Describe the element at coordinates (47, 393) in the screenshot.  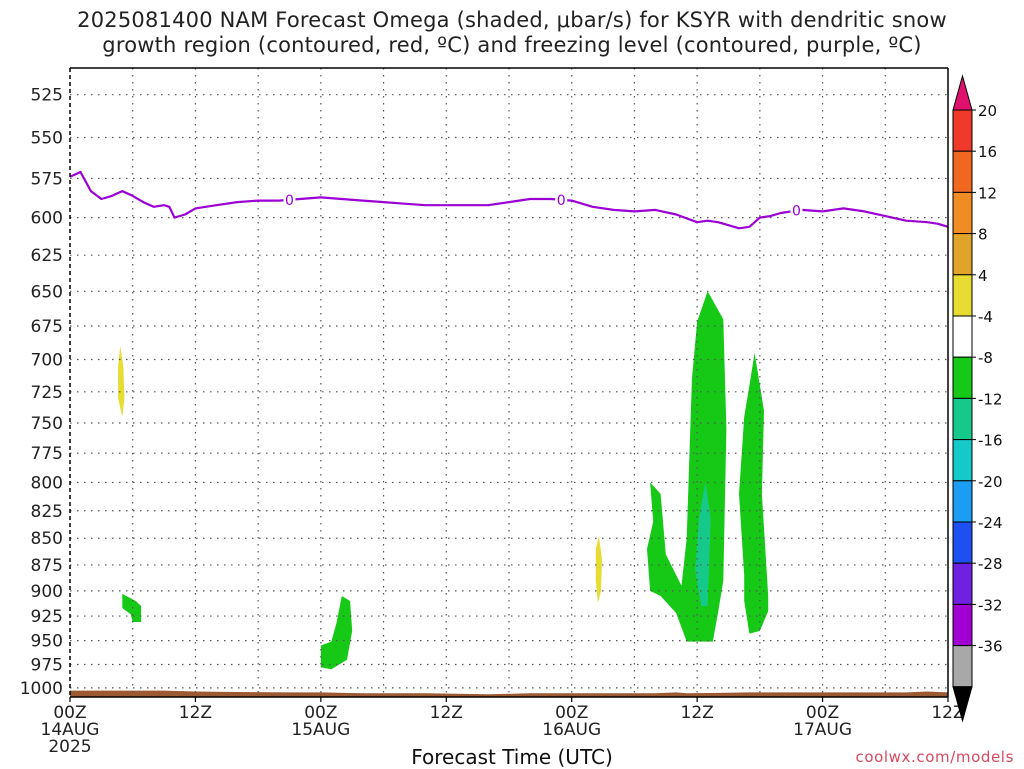
I see `y-tick-label-725: 725` at that location.